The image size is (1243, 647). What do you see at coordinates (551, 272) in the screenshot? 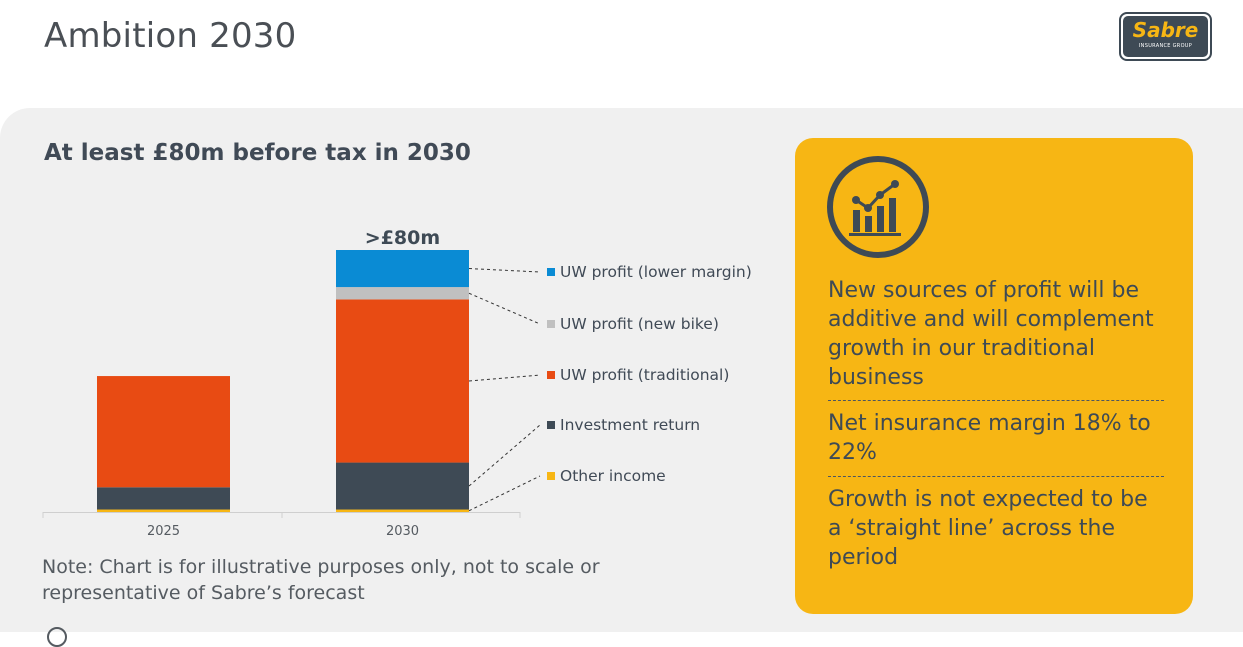
I see `legend-swatch-uw-profit-lower-margin` at bounding box center [551, 272].